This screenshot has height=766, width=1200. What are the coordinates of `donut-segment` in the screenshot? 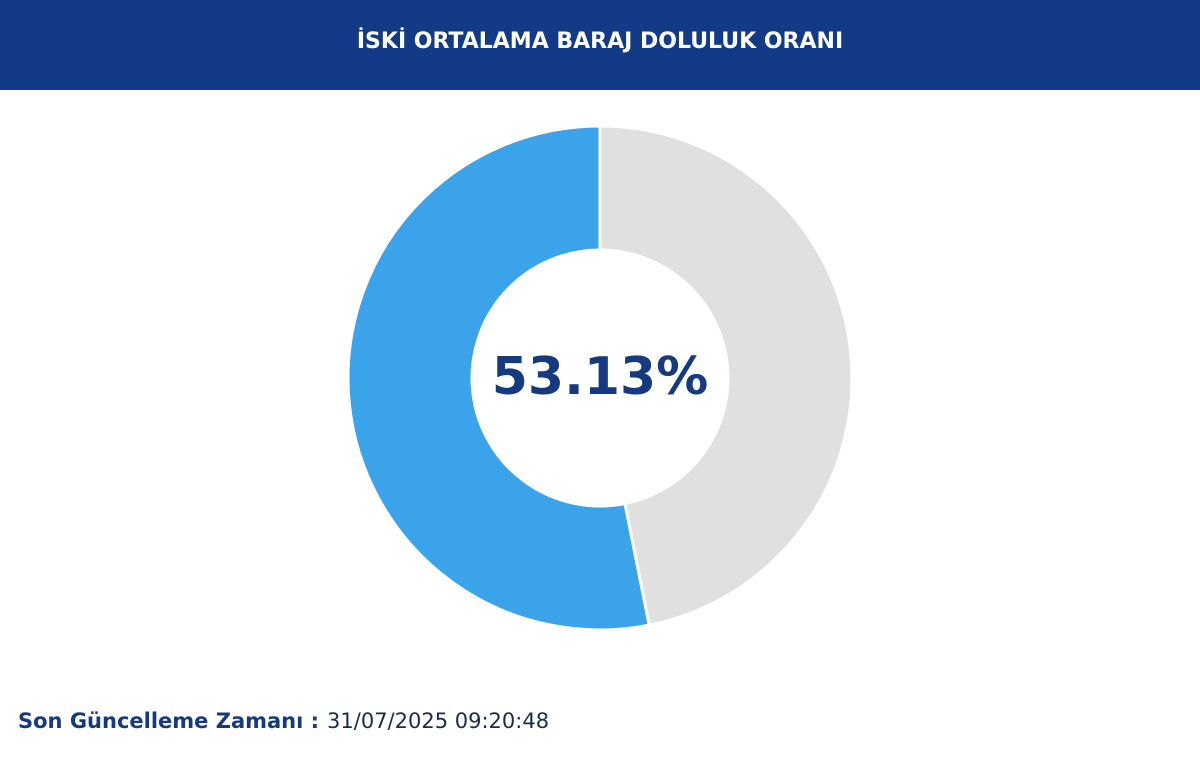 It's located at (726, 375).